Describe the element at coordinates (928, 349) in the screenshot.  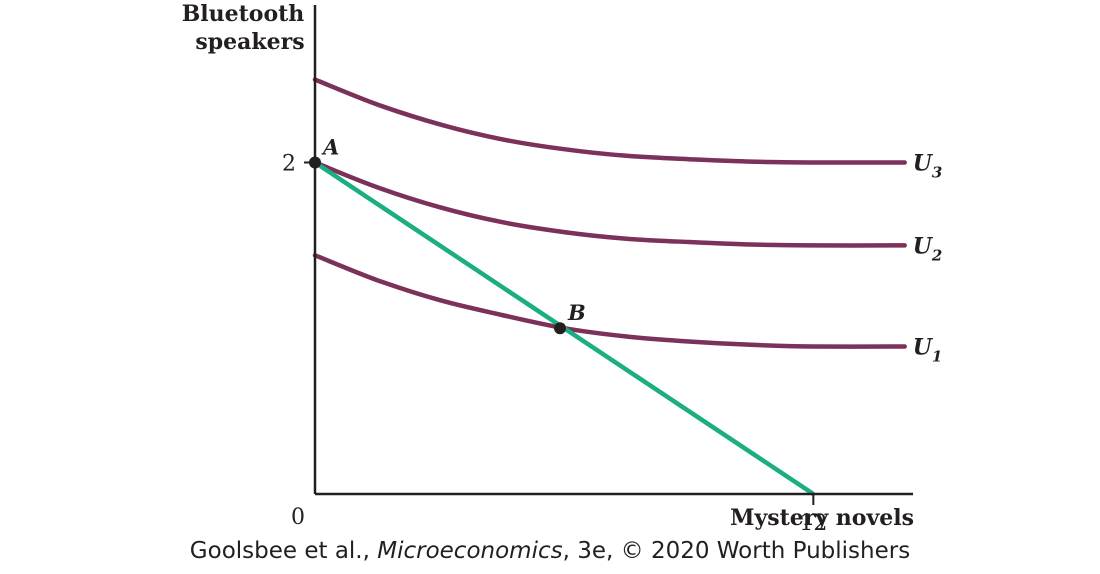
I see `curve-label-u1: U1` at that location.